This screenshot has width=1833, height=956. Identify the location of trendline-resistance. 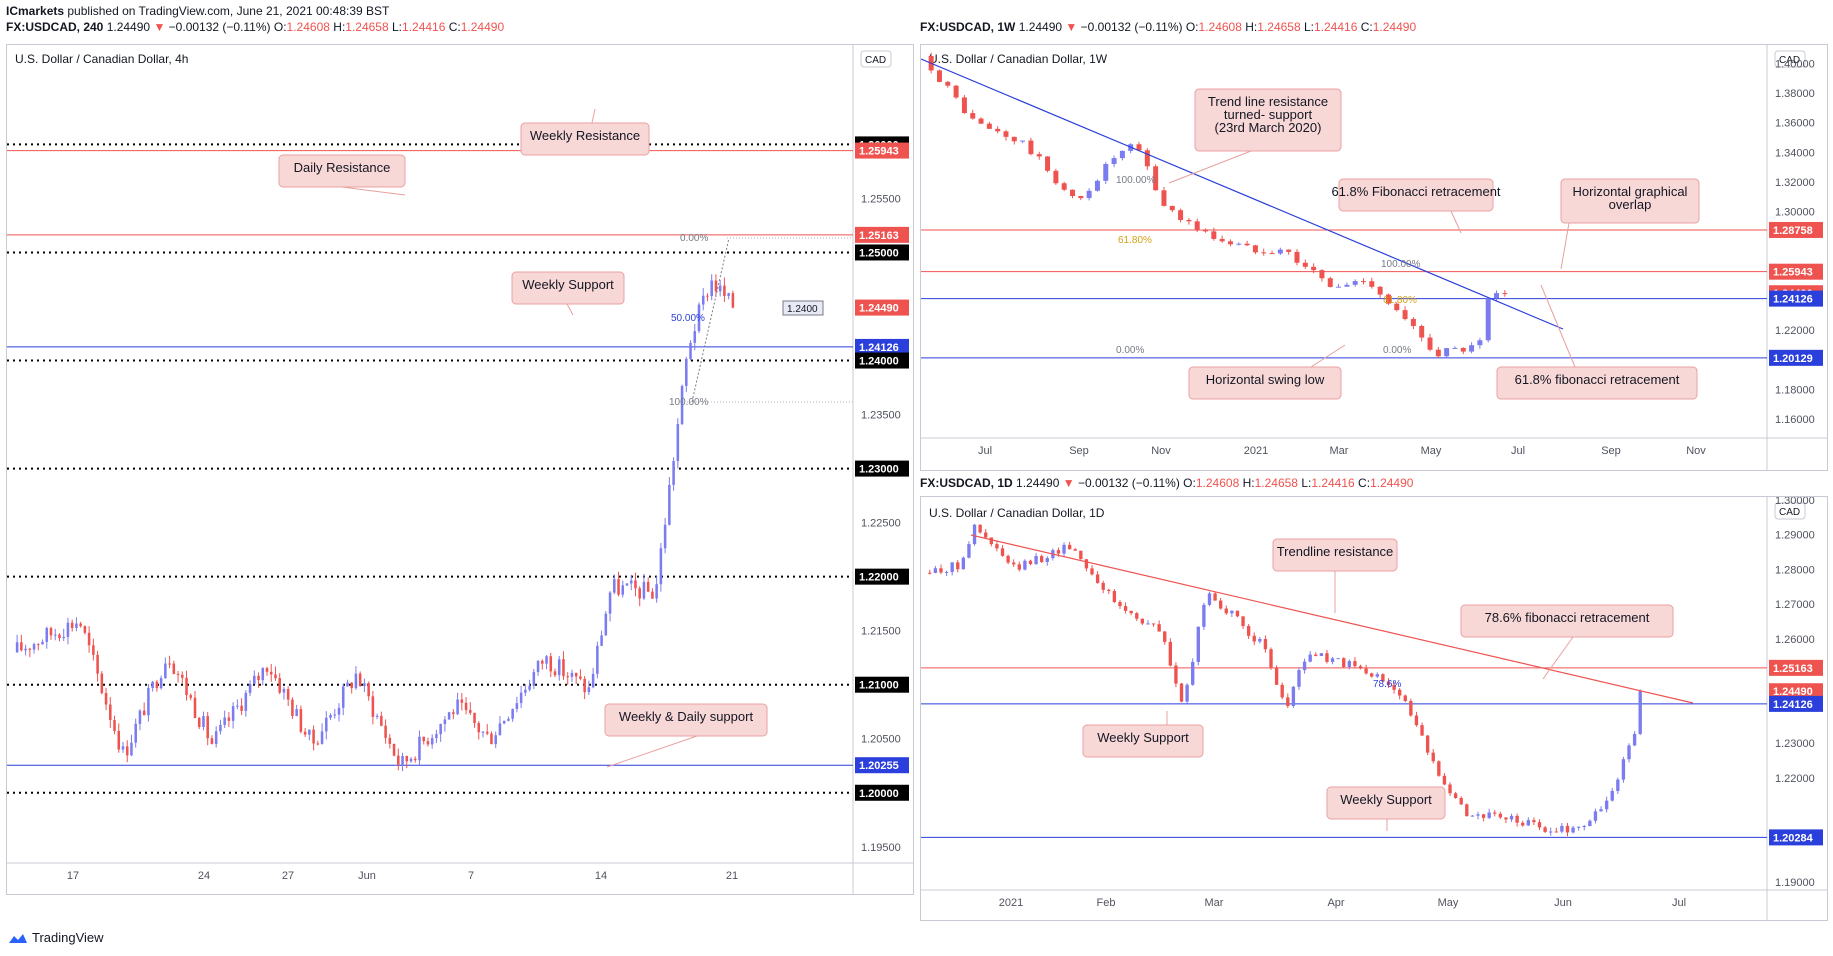
(1332, 619).